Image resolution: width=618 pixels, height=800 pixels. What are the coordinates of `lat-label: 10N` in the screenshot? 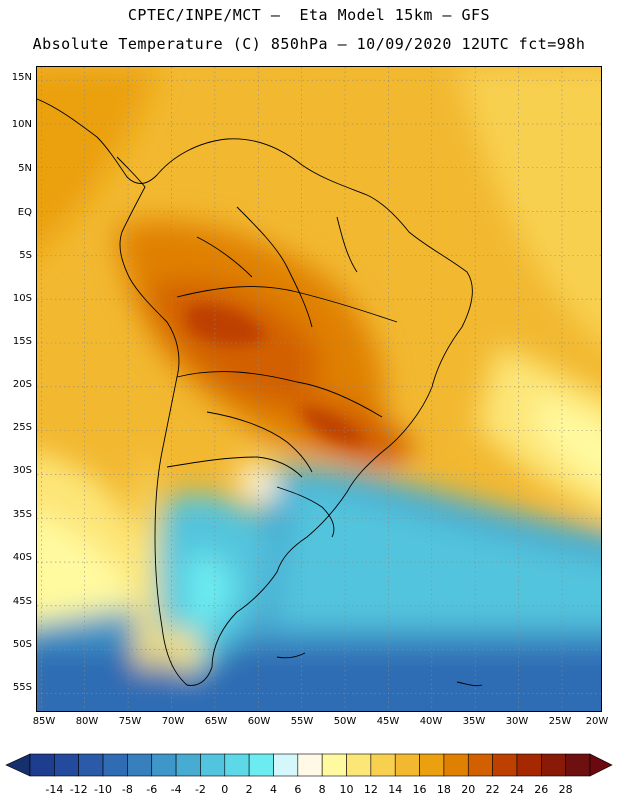 It's located at (21, 124).